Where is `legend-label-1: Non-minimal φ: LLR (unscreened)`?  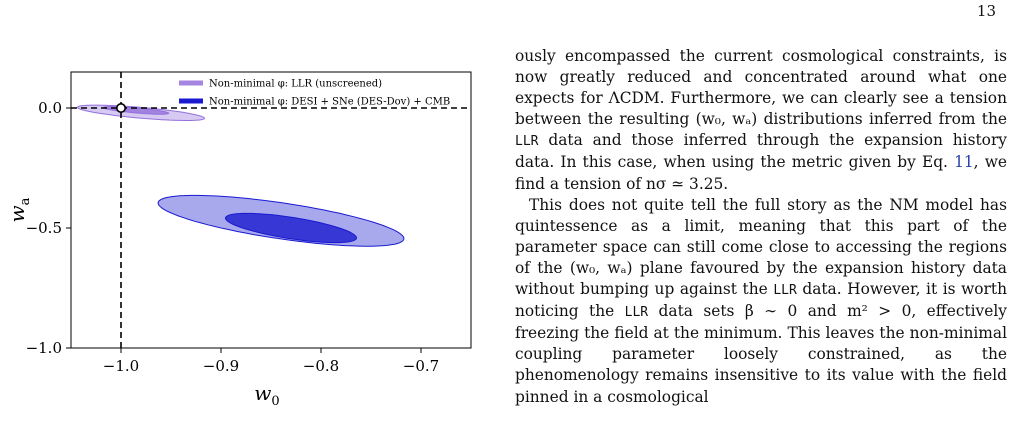
legend-label-1: Non-minimal φ: LLR (unscreened) is located at coordinates (295, 84).